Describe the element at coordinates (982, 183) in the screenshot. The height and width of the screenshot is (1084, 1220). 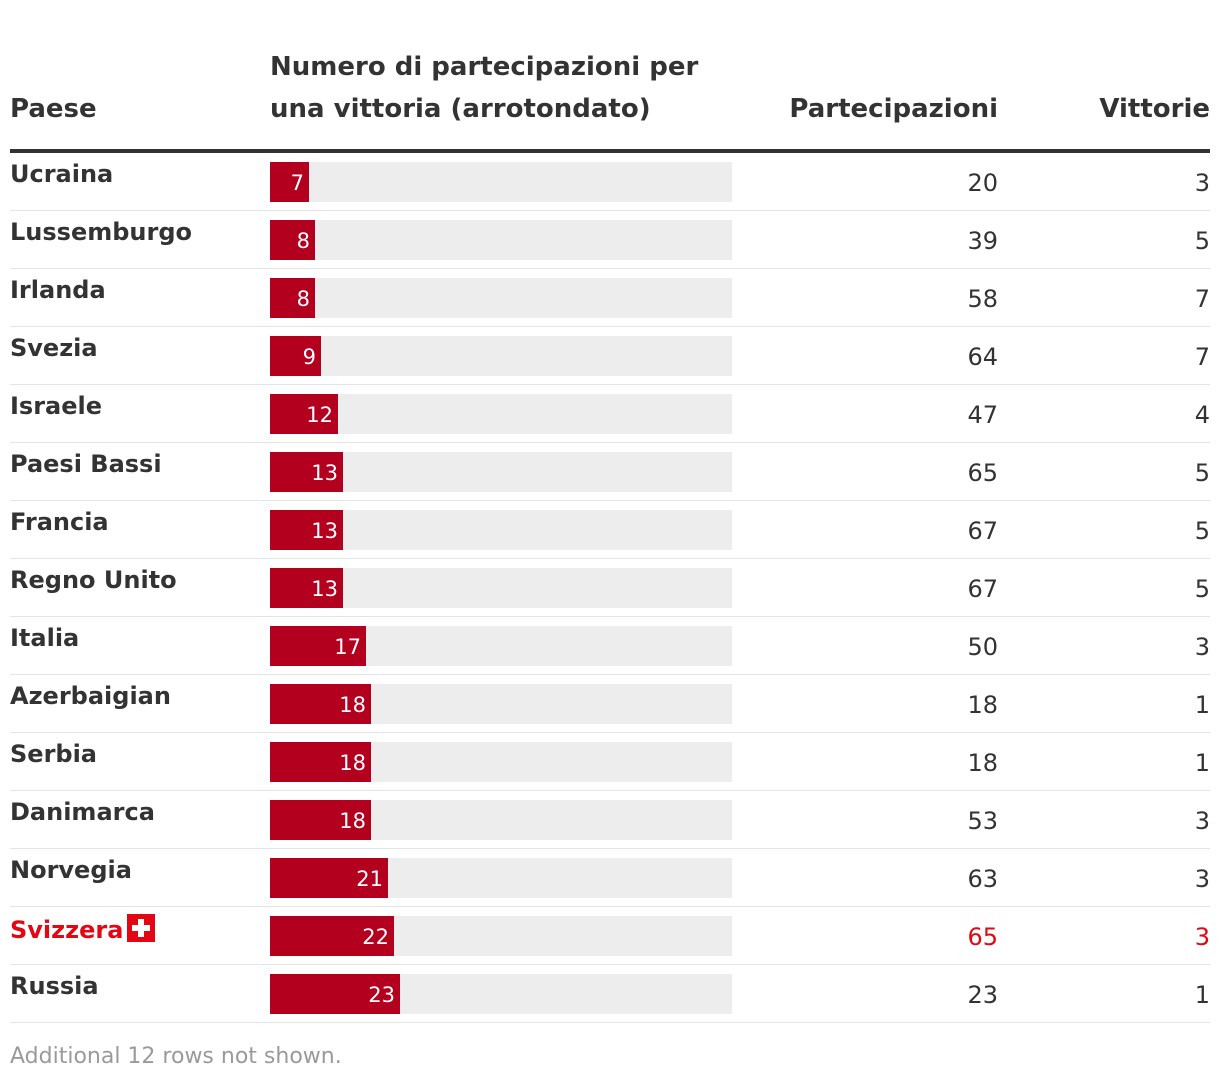
I see `participations-value: 20` at that location.